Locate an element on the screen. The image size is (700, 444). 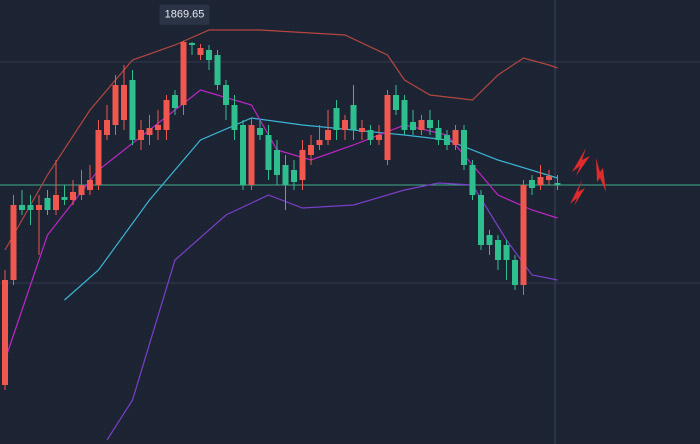
max-label-box is located at coordinates (184, 14).